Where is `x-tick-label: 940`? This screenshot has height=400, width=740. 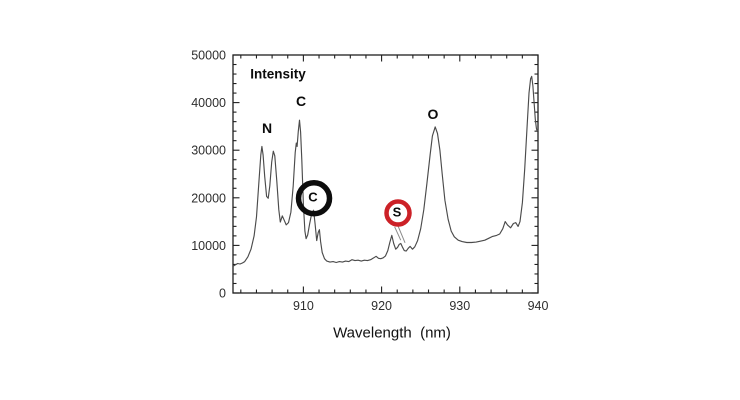 x-tick-label: 940 is located at coordinates (538, 306).